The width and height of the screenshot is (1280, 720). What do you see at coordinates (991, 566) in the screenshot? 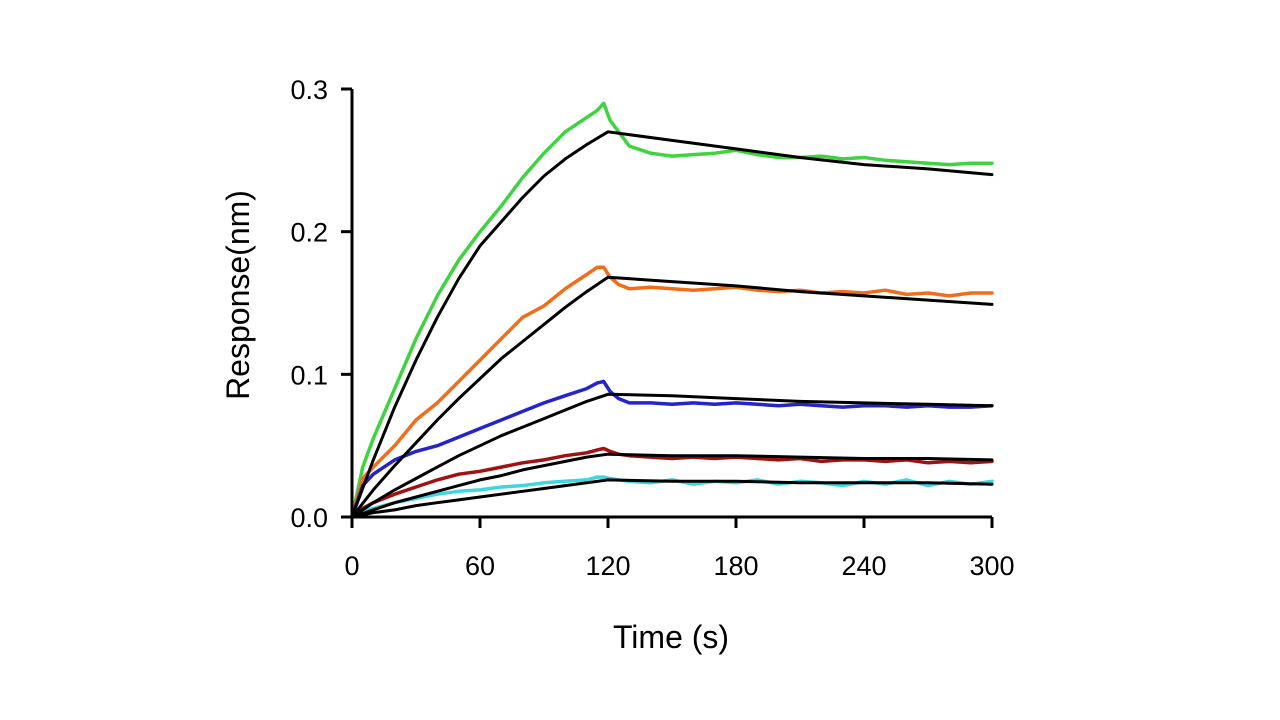
I see `x-tick-label: 300` at bounding box center [991, 566].